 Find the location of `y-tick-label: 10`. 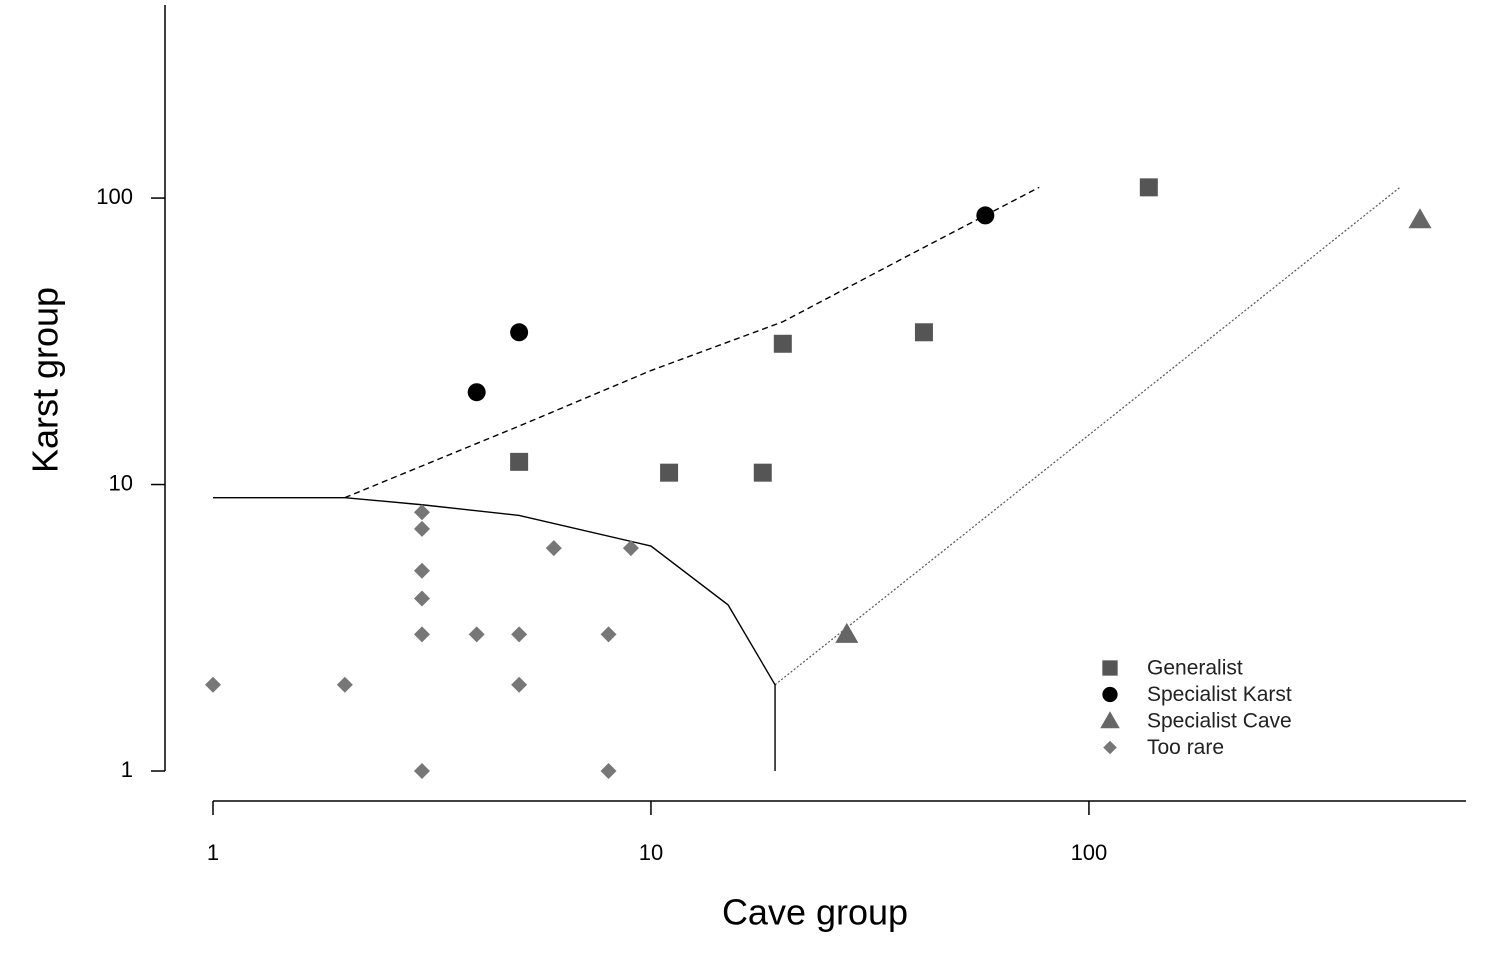

y-tick-label: 10 is located at coordinates (121, 482).